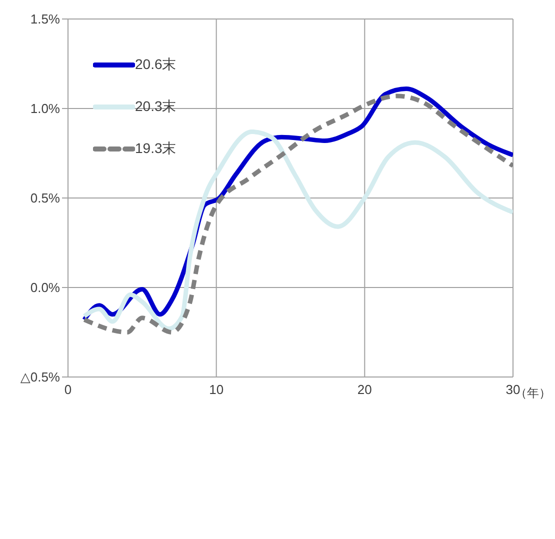  What do you see at coordinates (45, 108) in the screenshot?
I see `y-tick-label: 1.0%` at bounding box center [45, 108].